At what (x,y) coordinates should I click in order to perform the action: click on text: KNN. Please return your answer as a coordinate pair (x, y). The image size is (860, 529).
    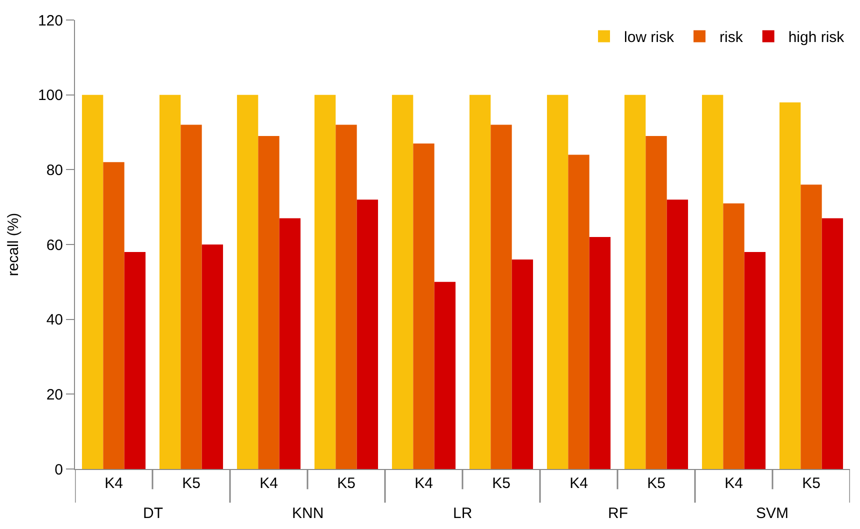
    Looking at the image, I should click on (308, 513).